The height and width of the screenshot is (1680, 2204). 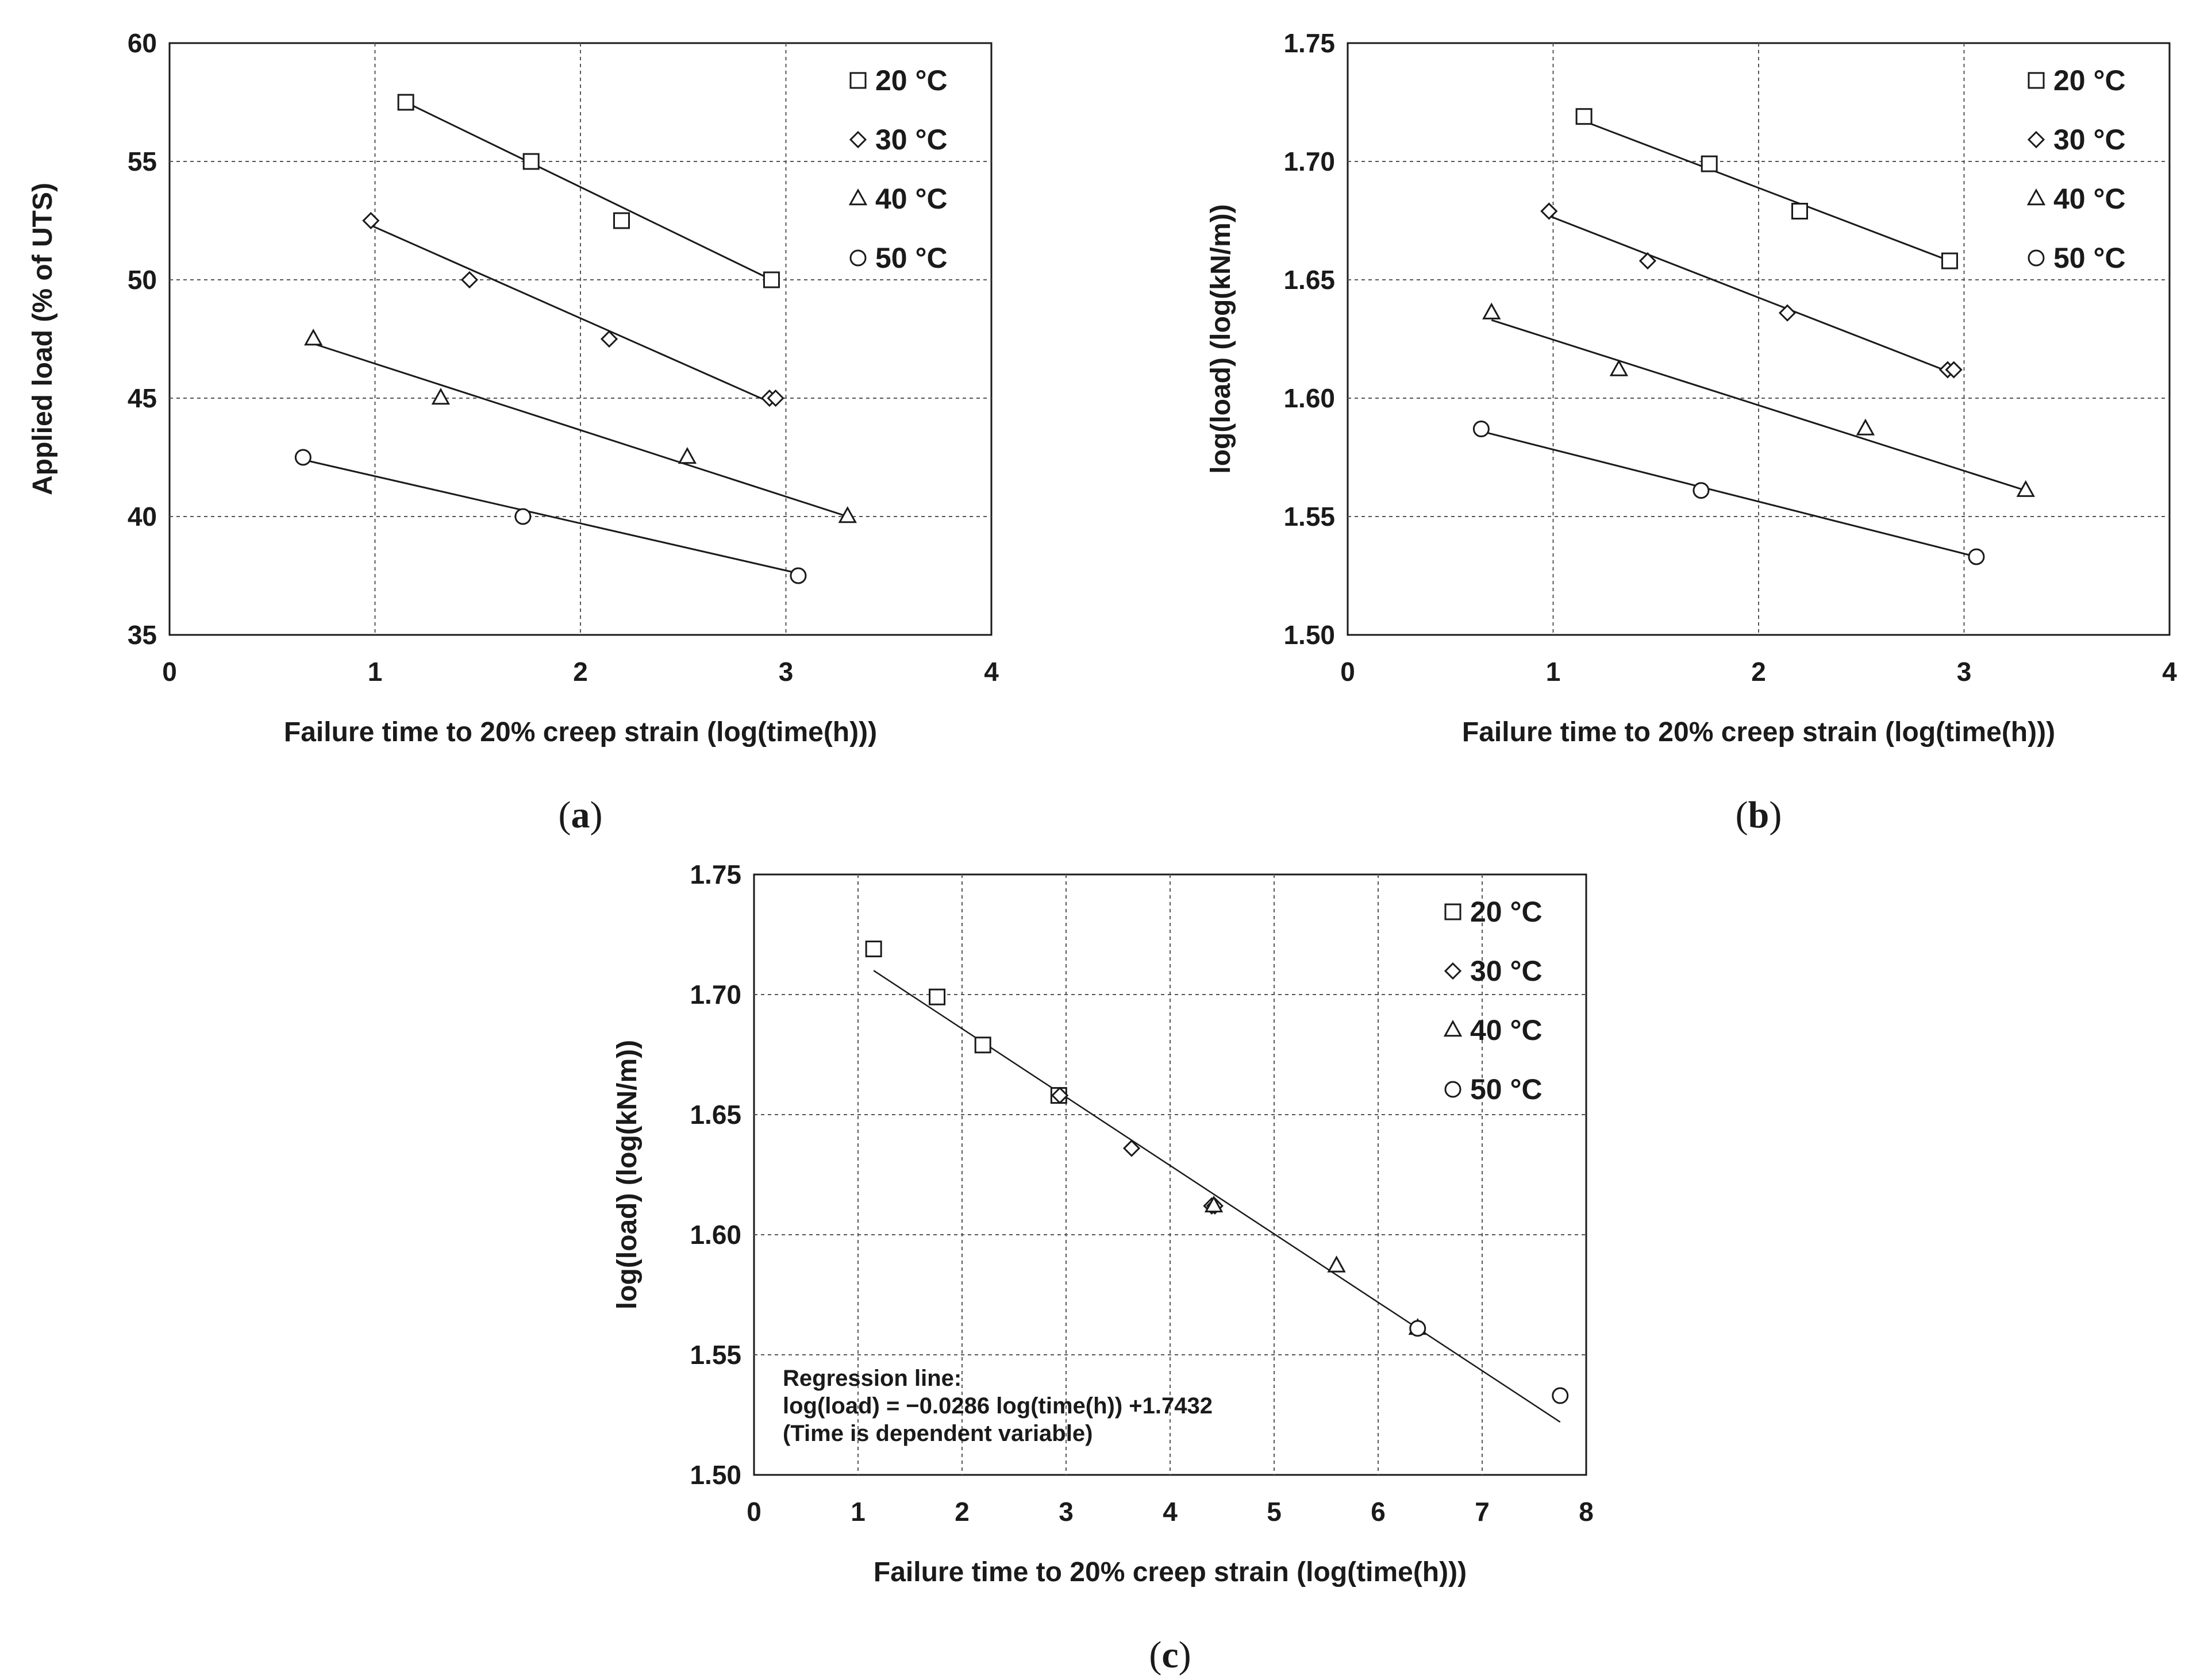 I want to click on y-tick-label: 55, so click(x=142, y=161).